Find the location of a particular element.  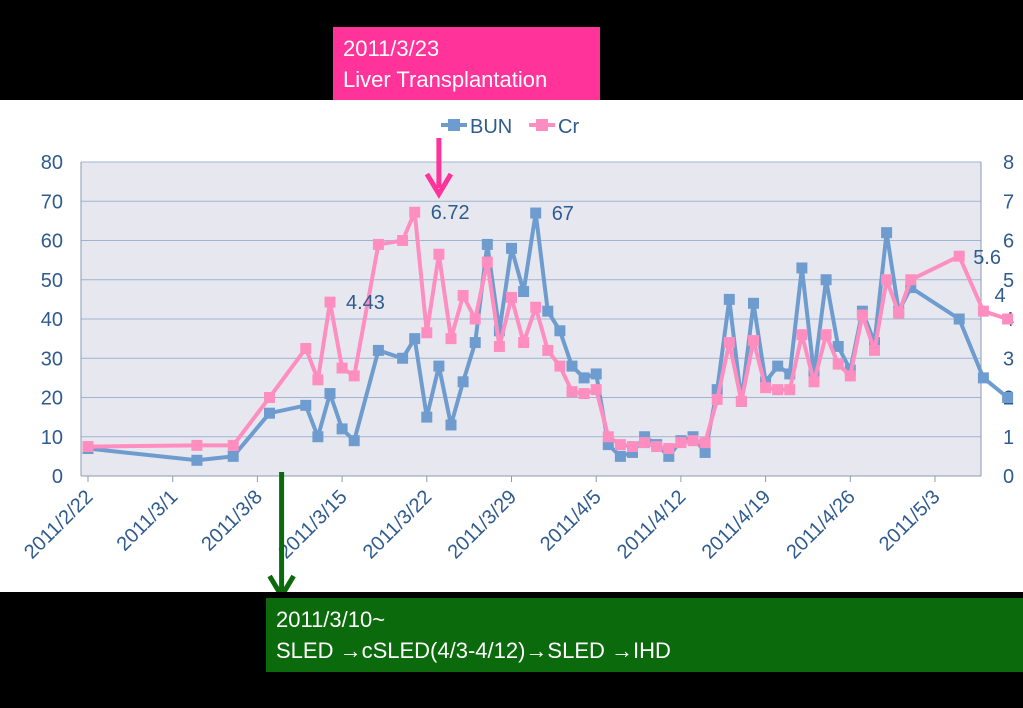

y-right-tick-label: 7 is located at coordinates (1008, 202).